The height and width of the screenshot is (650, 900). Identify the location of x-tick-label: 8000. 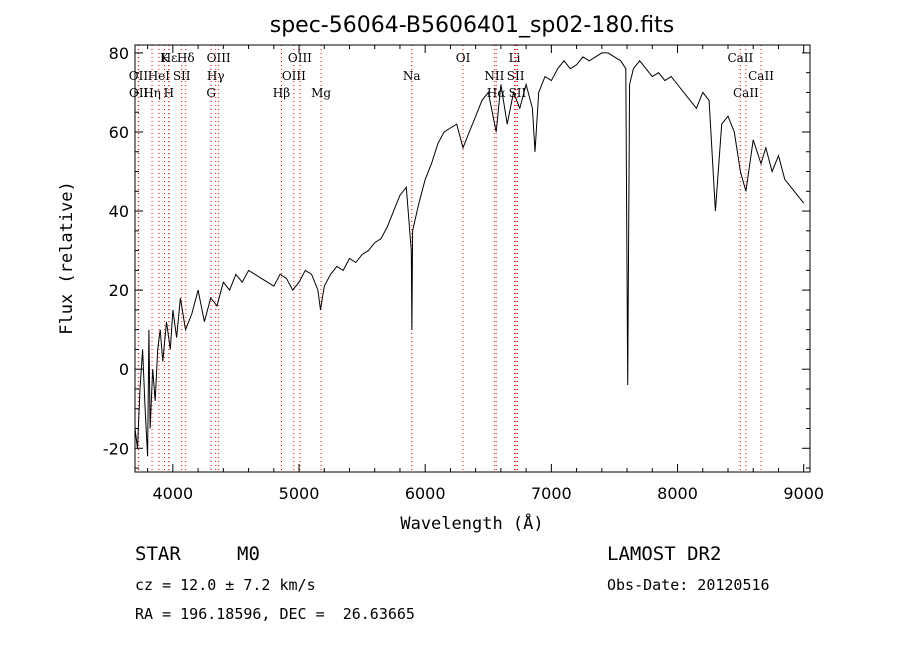
(677, 493).